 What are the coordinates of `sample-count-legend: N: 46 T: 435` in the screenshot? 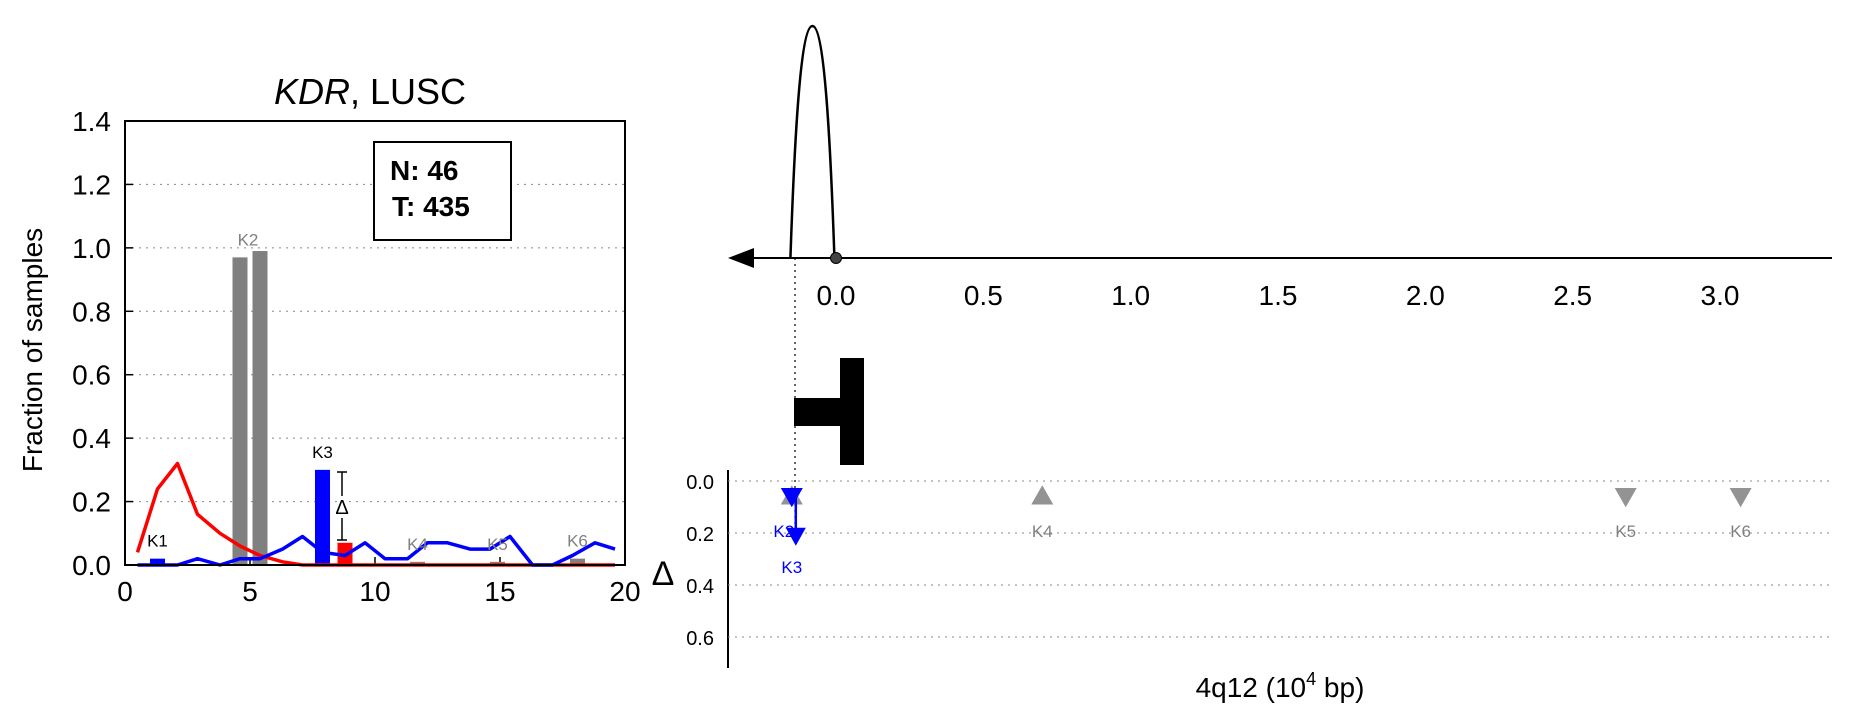 It's located at (442, 191).